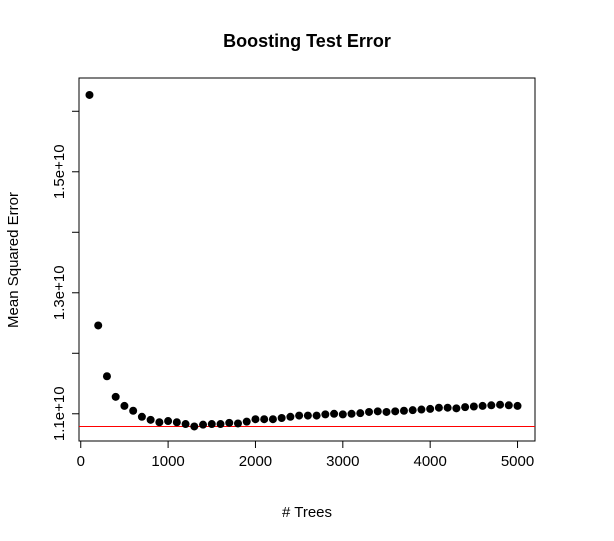 Image resolution: width=614 pixels, height=541 pixels. What do you see at coordinates (167, 461) in the screenshot?
I see `x-tick-label: 1000` at bounding box center [167, 461].